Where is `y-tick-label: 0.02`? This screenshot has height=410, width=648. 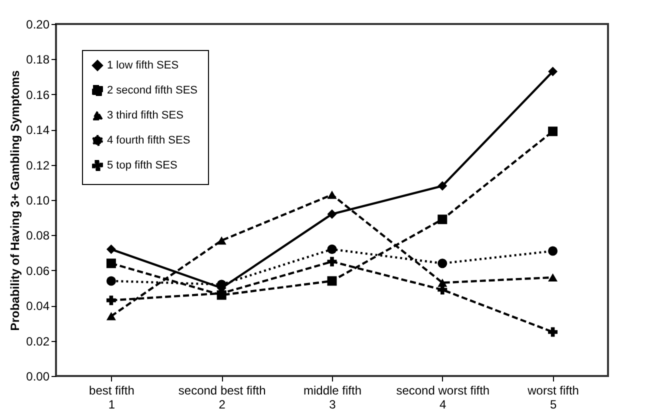
y-tick-label: 0.02 is located at coordinates (38, 341).